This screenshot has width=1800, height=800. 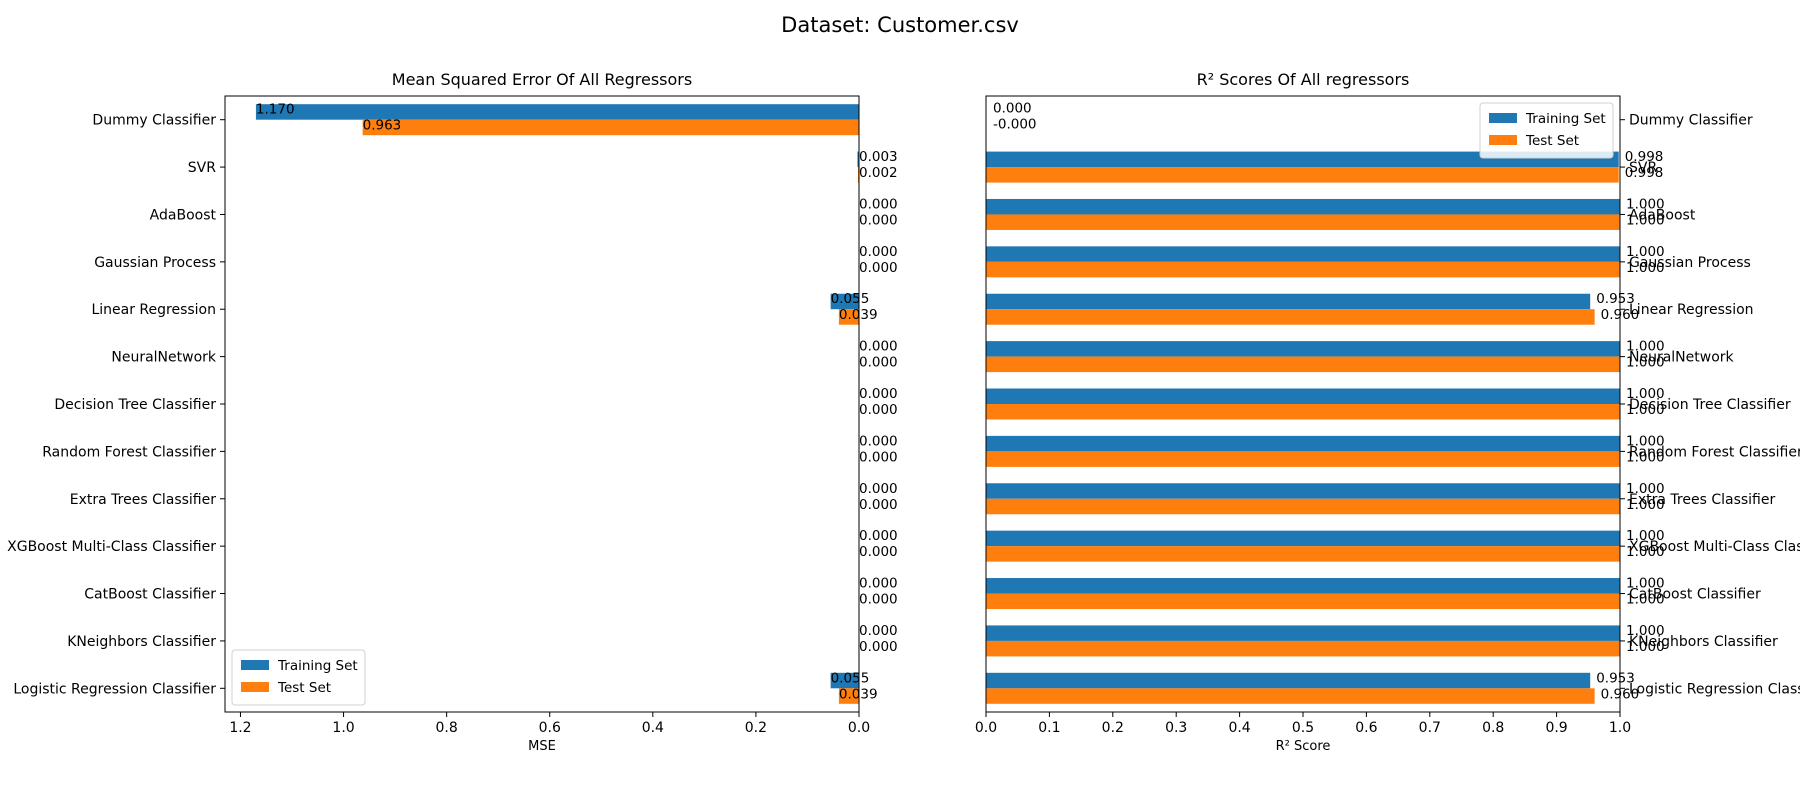 I want to click on x-tick-label-3: 0.3, so click(x=1176, y=728).